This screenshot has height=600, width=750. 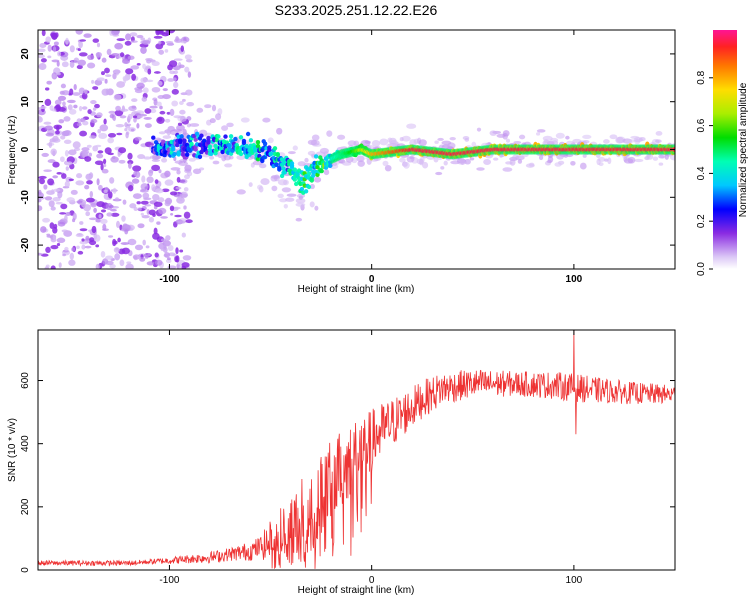 I want to click on snr-ylabel: SNR (10 * v/v), so click(x=12, y=450).